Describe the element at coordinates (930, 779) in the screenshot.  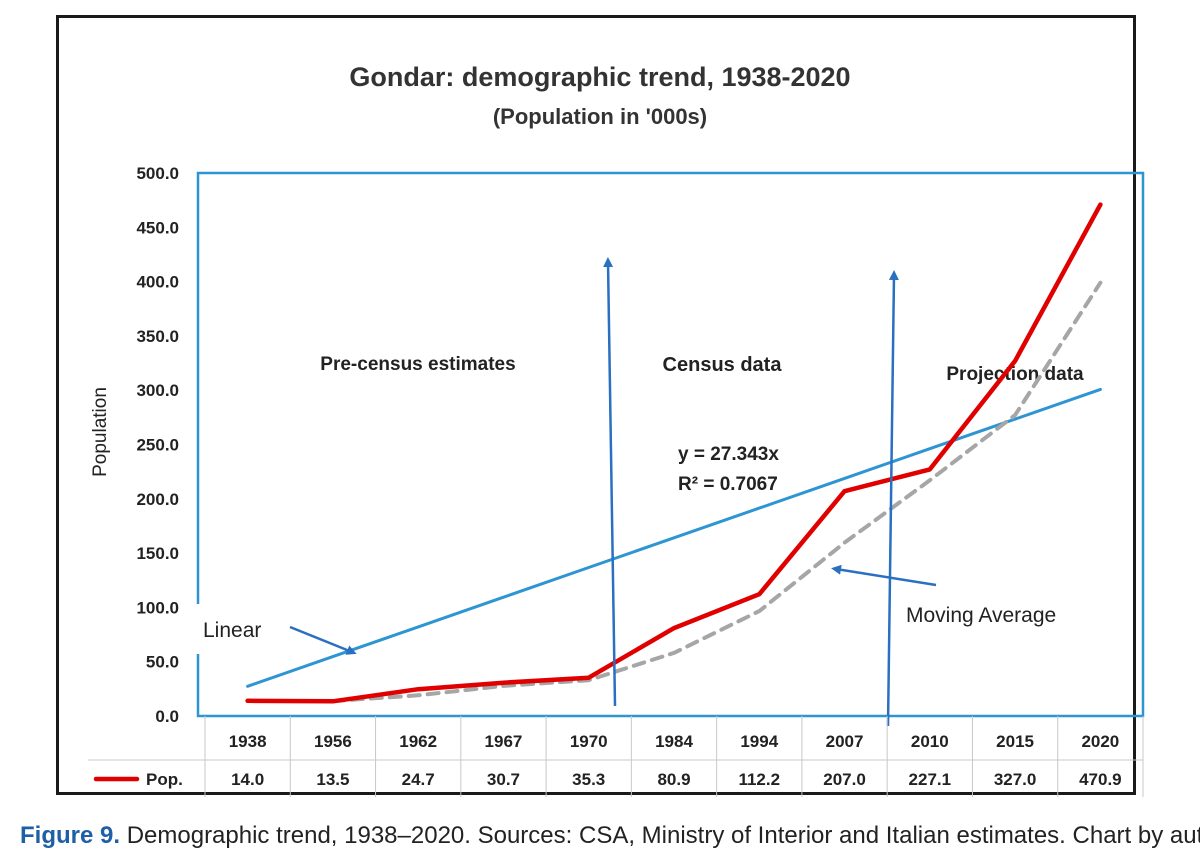
I see `data-value-label: 227.1` at that location.